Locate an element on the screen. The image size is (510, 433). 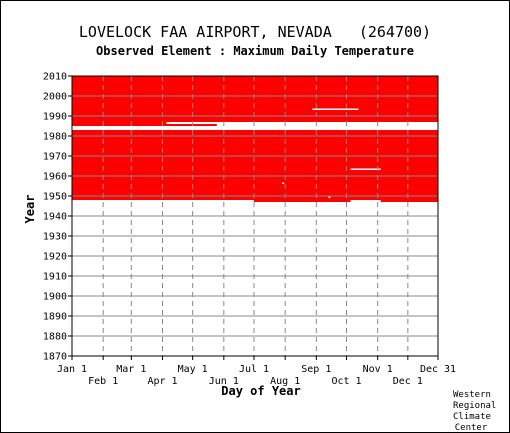
y-tick-label: 1990 is located at coordinates (55, 117).